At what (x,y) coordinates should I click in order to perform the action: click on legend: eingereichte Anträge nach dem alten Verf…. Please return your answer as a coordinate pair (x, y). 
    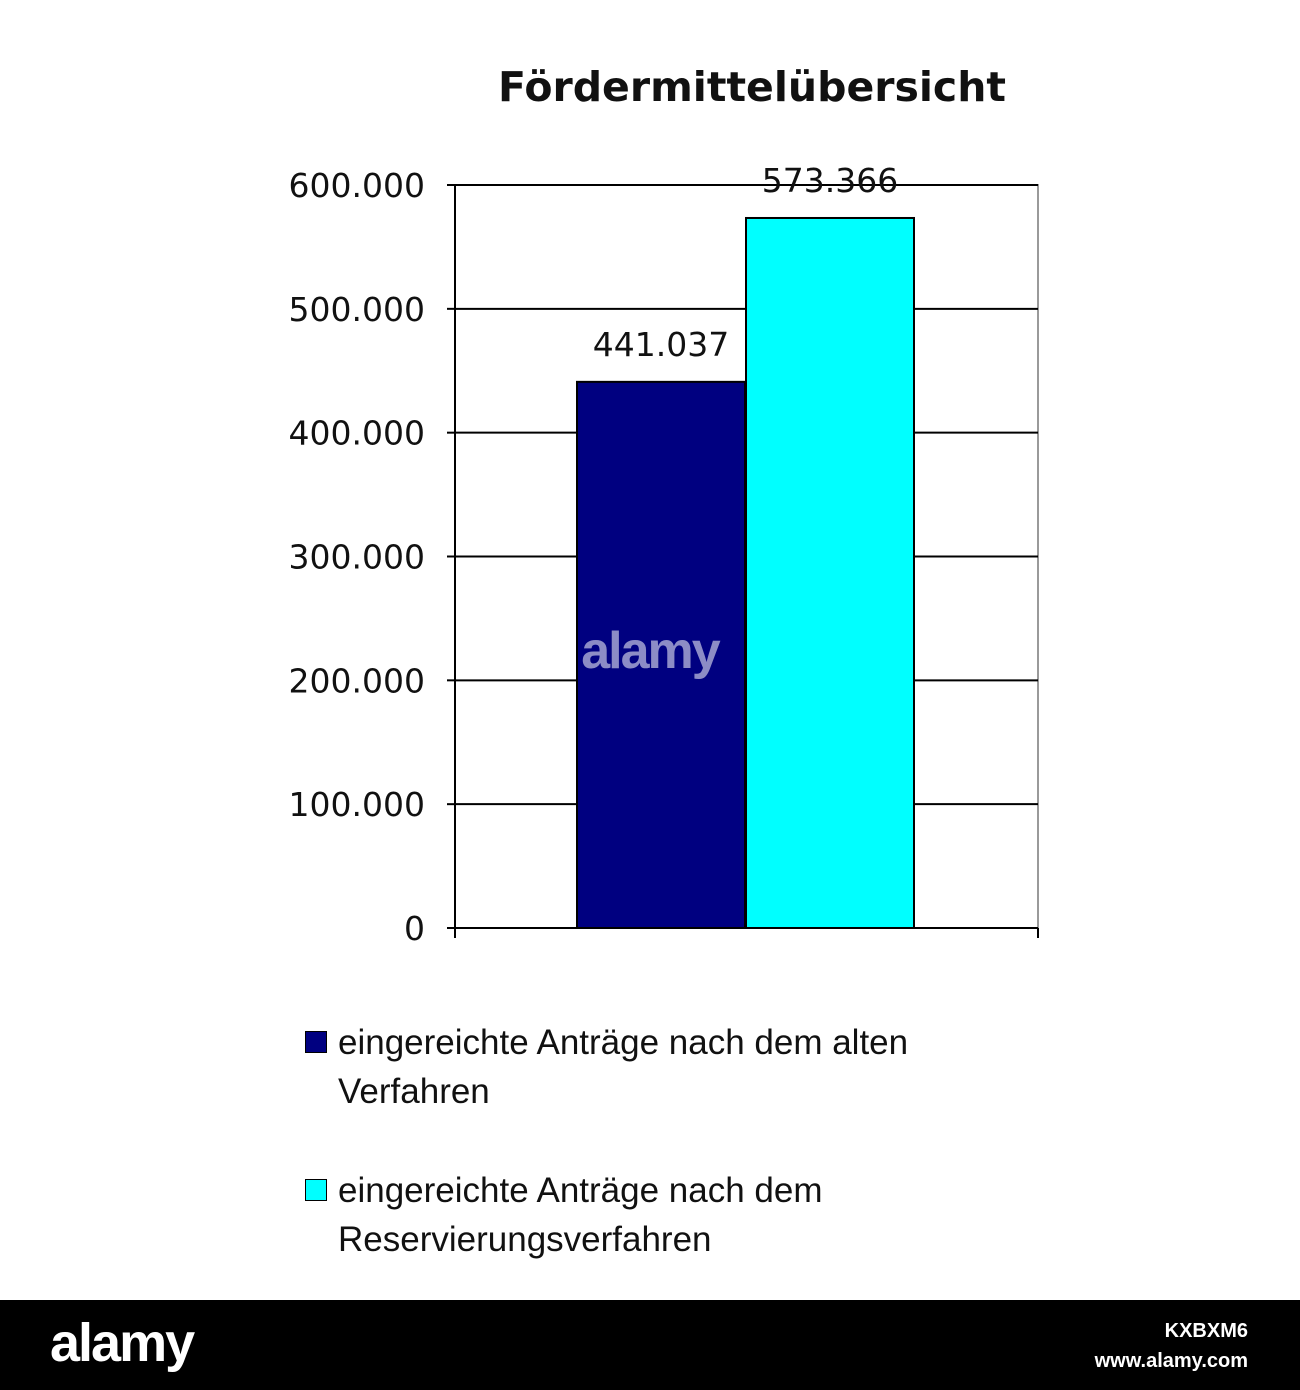
    Looking at the image, I should click on (645, 1166).